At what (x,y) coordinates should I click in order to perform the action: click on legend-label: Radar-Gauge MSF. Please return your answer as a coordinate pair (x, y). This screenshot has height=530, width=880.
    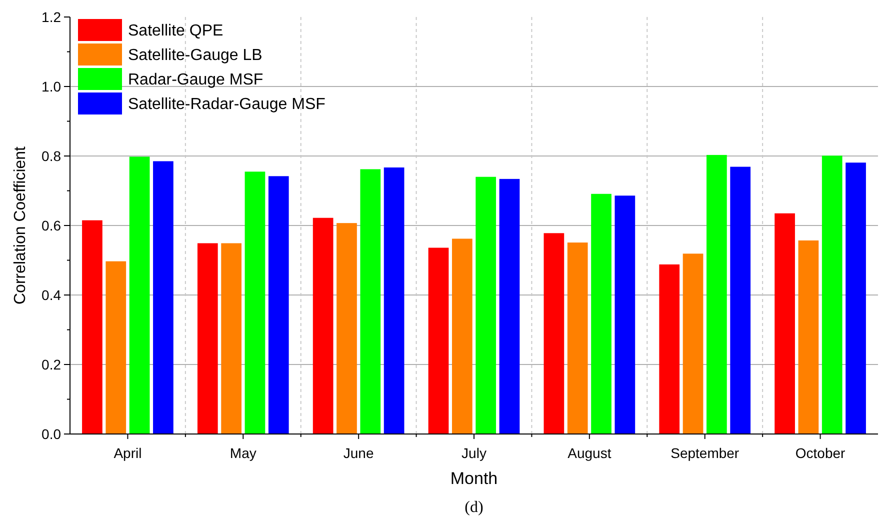
    Looking at the image, I should click on (196, 80).